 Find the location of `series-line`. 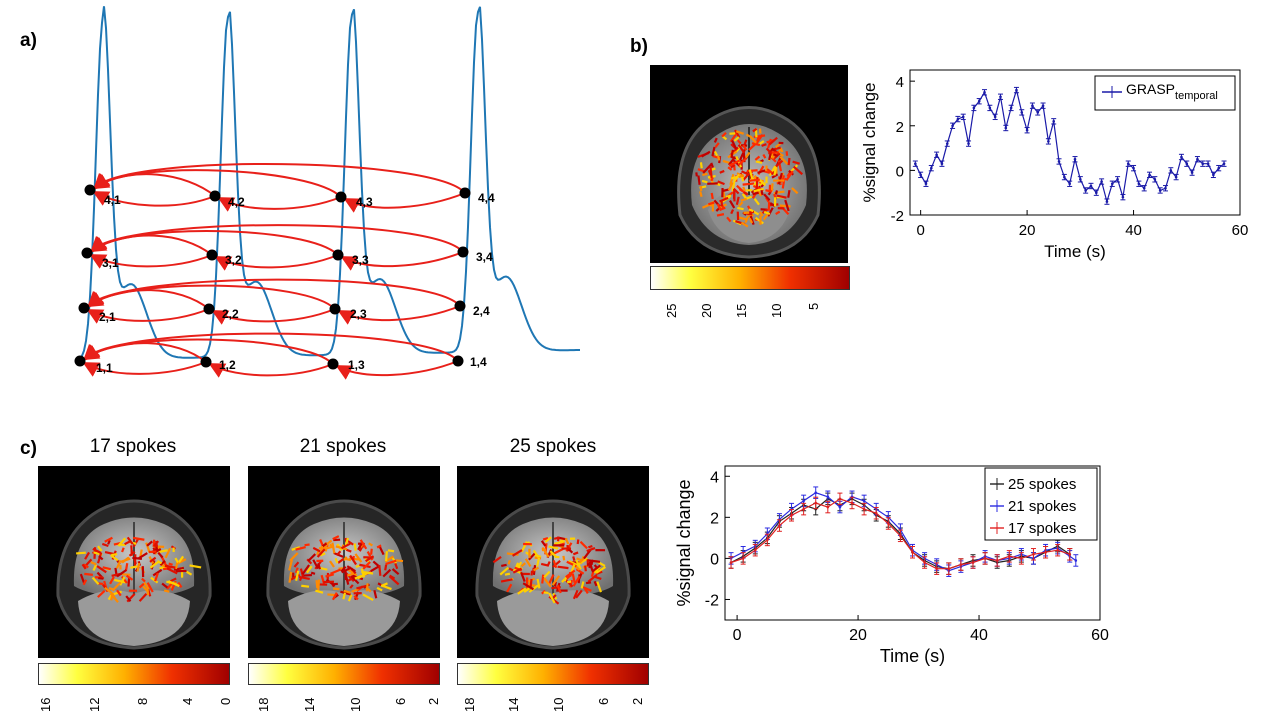

series-line is located at coordinates (903, 532).